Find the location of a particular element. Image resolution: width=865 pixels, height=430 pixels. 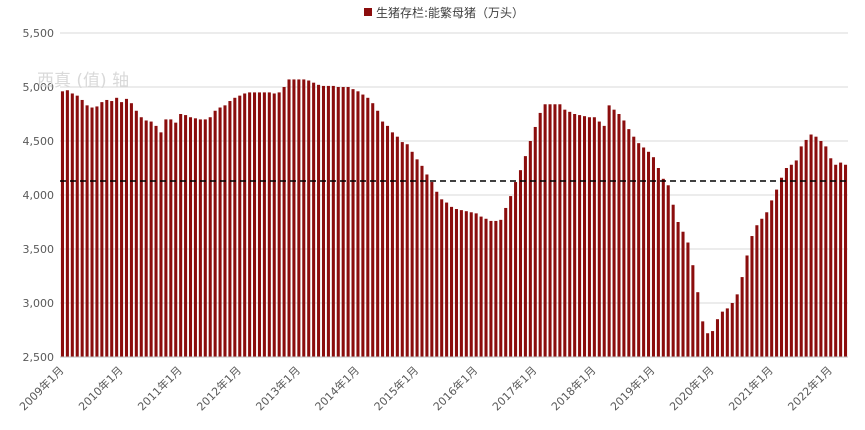

x-tick-label: 2014年1月 is located at coordinates (337, 388).